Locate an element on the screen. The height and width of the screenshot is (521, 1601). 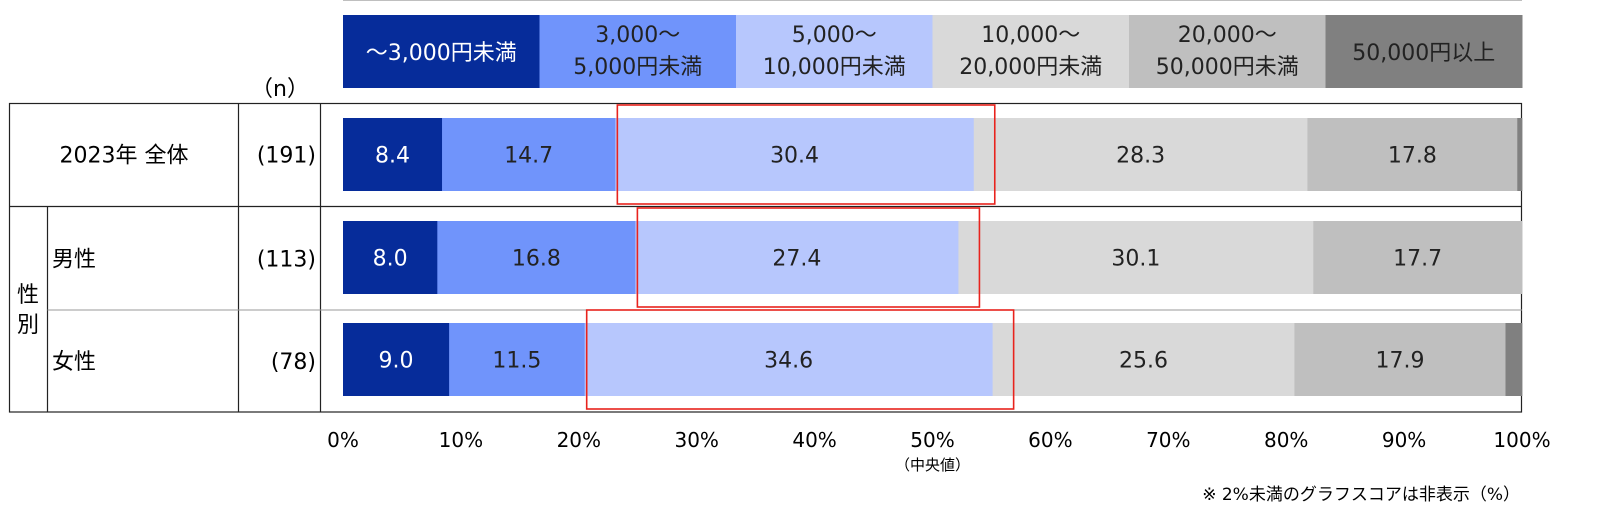
data-label: 14.7 is located at coordinates (528, 156).